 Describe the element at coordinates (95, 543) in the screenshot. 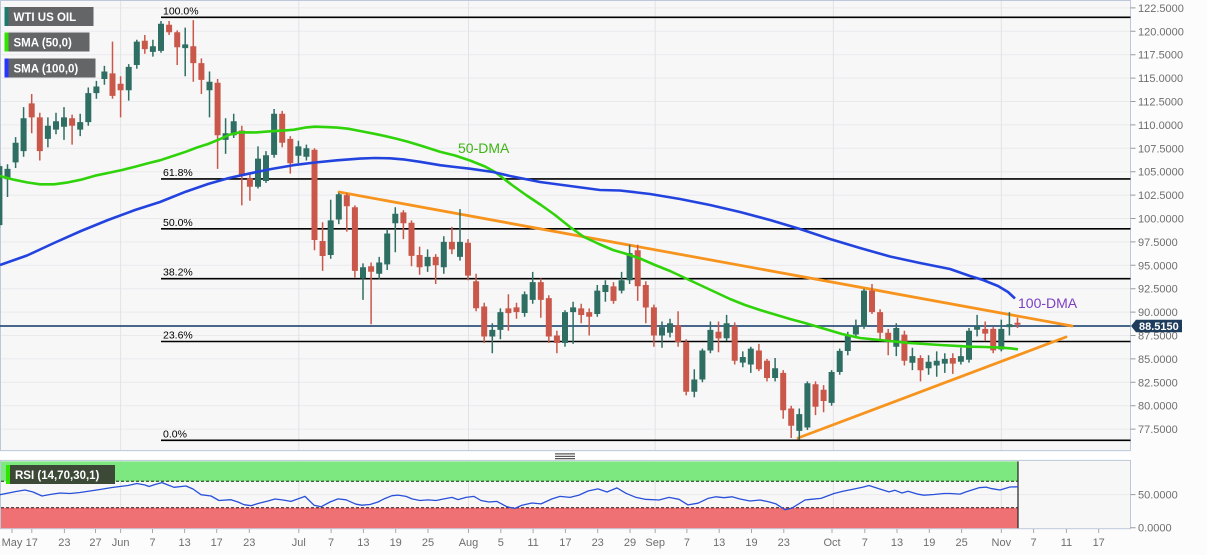

I see `svg-text: 27` at that location.